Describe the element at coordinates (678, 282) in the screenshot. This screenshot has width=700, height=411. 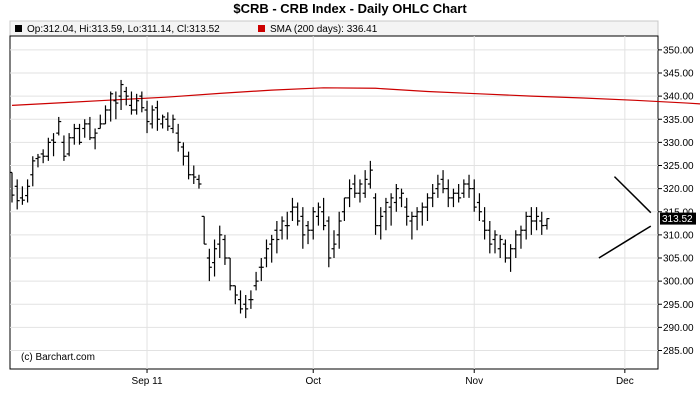
I see `y-tick-label: 300.00` at that location.